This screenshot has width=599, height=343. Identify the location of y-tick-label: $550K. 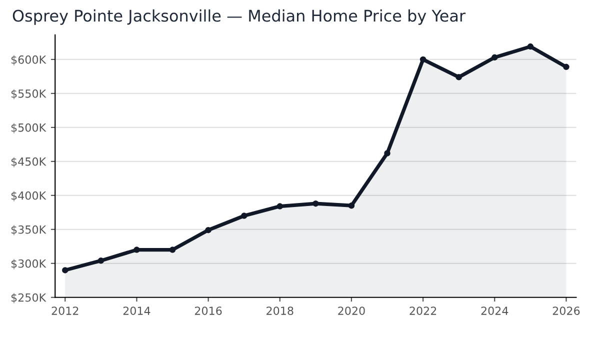
(28, 94).